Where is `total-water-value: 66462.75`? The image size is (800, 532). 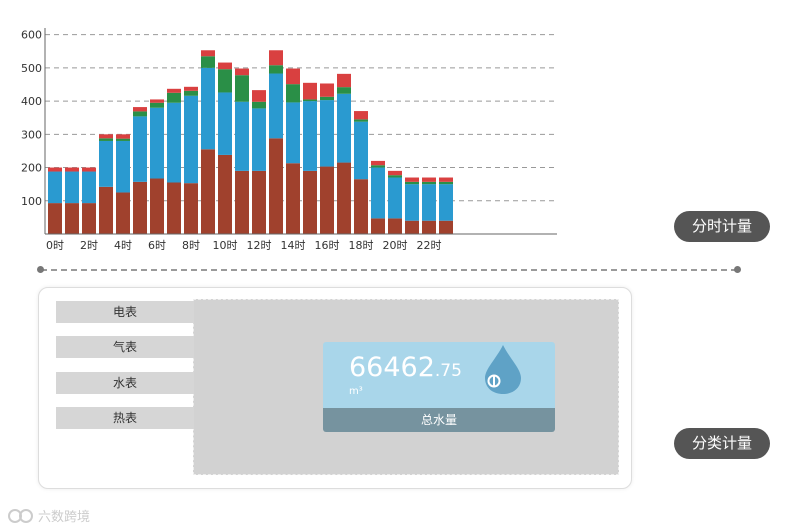 total-water-value: 66462.75 is located at coordinates (405, 367).